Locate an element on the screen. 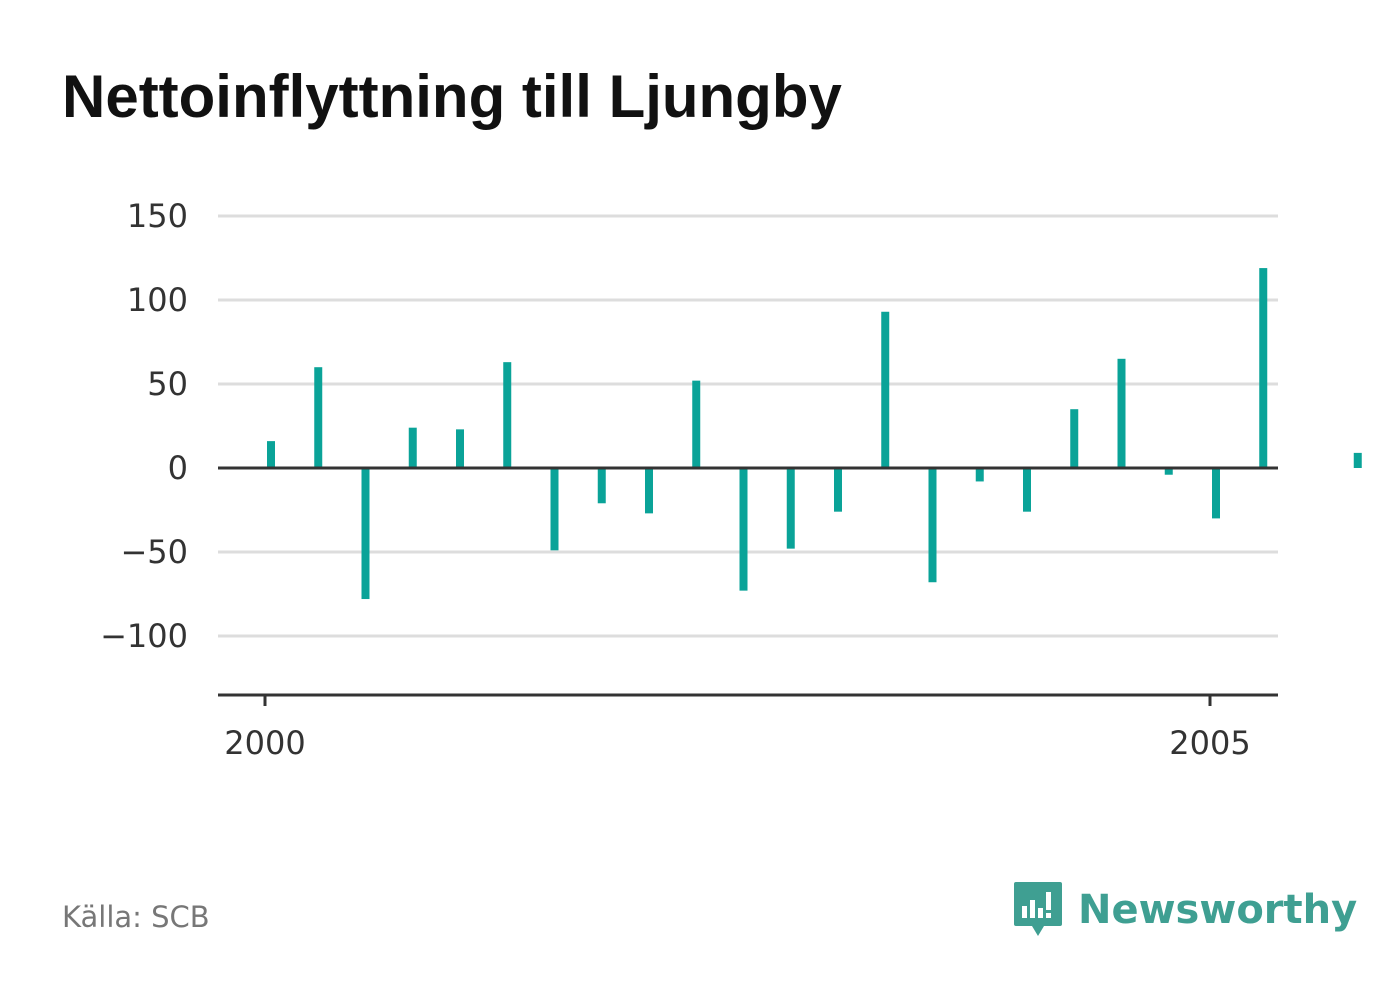  x-tick-label: 2000 is located at coordinates (264, 743).